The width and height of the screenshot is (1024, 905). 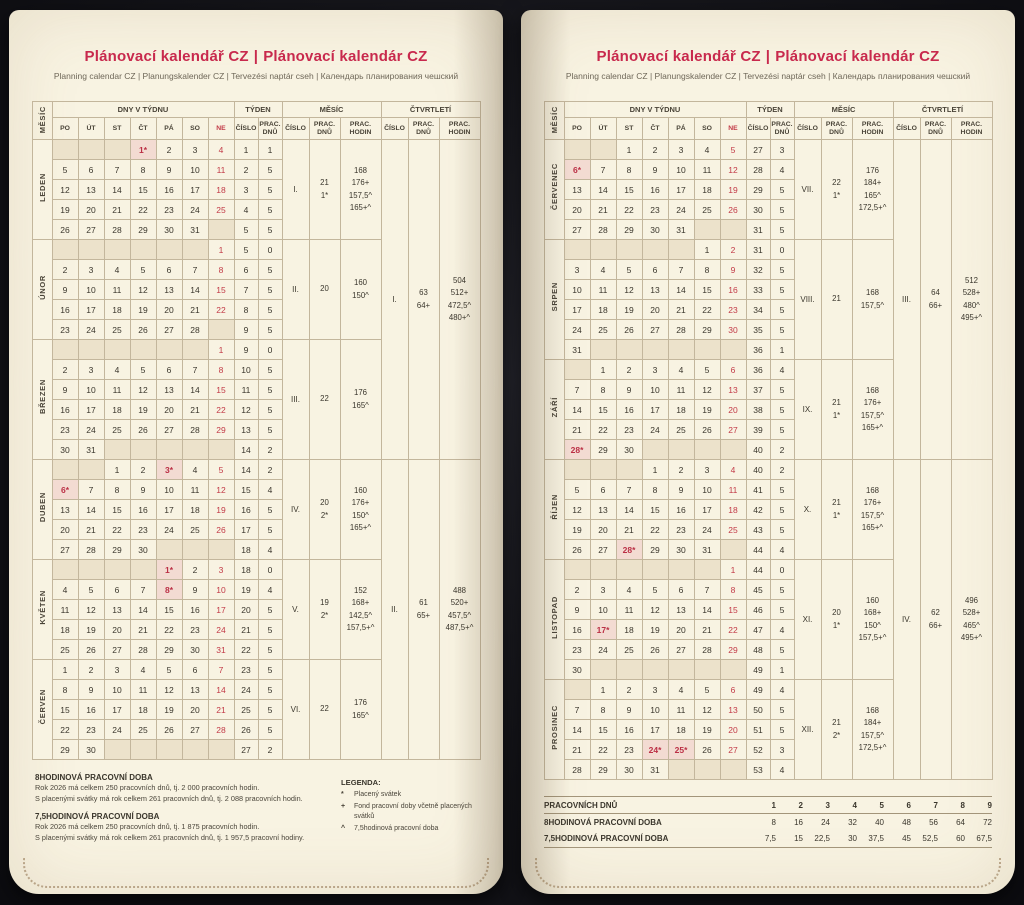 What do you see at coordinates (295, 709) in the screenshot?
I see `month-number-cell: VI.` at bounding box center [295, 709].